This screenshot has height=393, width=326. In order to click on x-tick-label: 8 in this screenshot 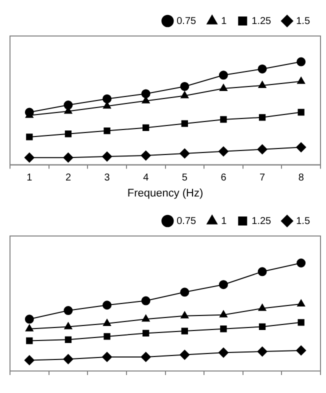, I will do `click(301, 178)`.